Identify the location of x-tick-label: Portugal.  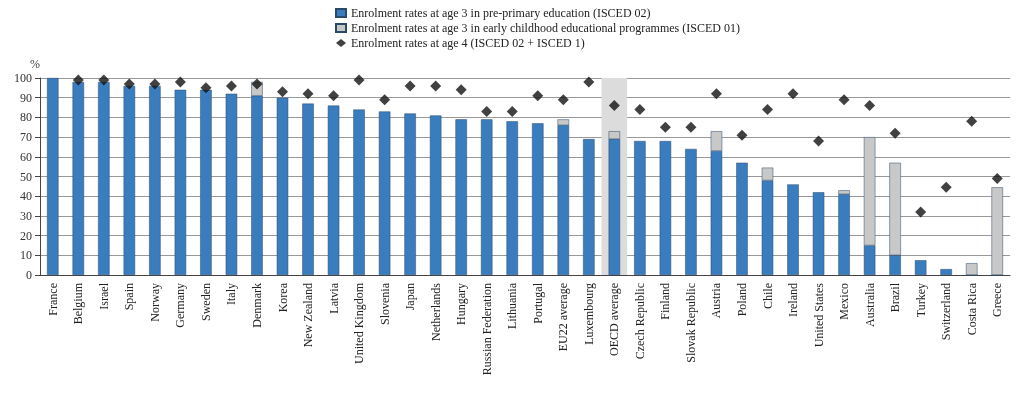
(537, 303).